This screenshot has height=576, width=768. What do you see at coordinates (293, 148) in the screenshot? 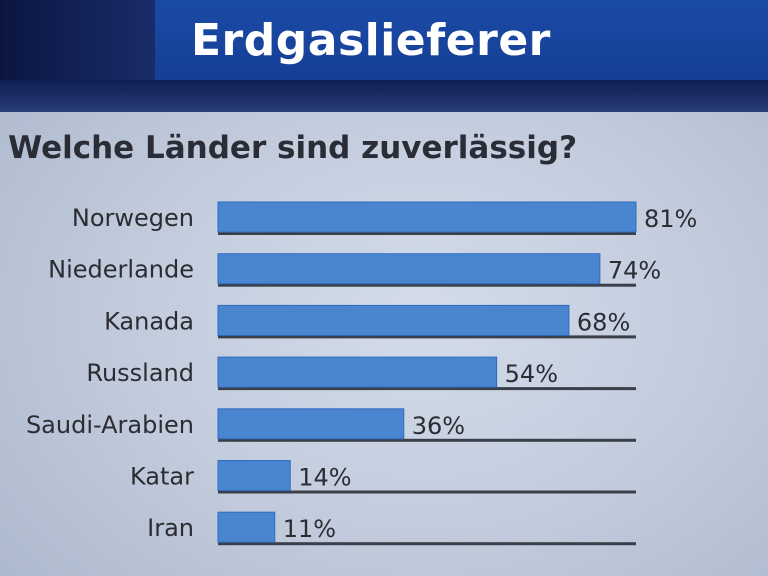
I see `chart-title: Welche Länder sind zuverlässig?` at bounding box center [293, 148].